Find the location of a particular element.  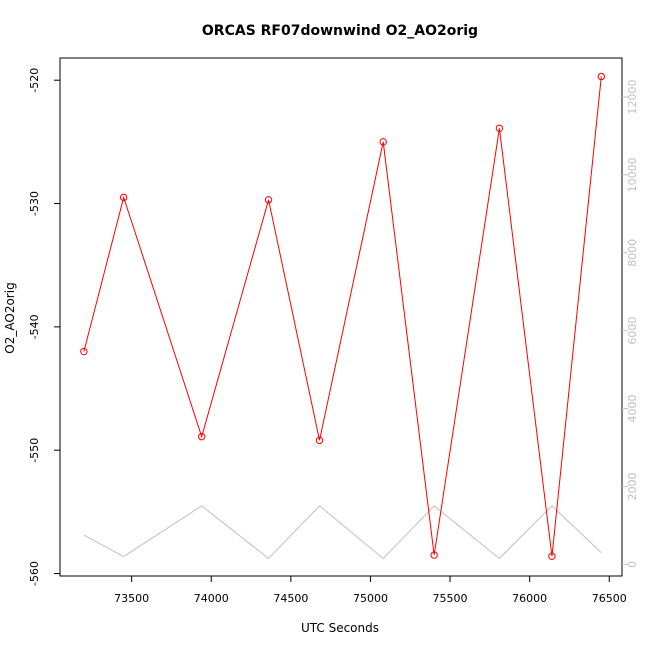

y2-tick-label: 4000 is located at coordinates (632, 409).